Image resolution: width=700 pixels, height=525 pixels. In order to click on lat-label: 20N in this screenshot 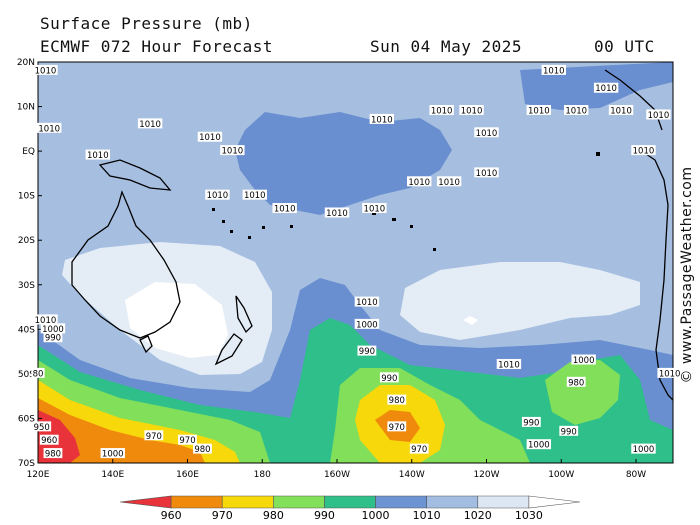, I will do `click(26, 63)`.